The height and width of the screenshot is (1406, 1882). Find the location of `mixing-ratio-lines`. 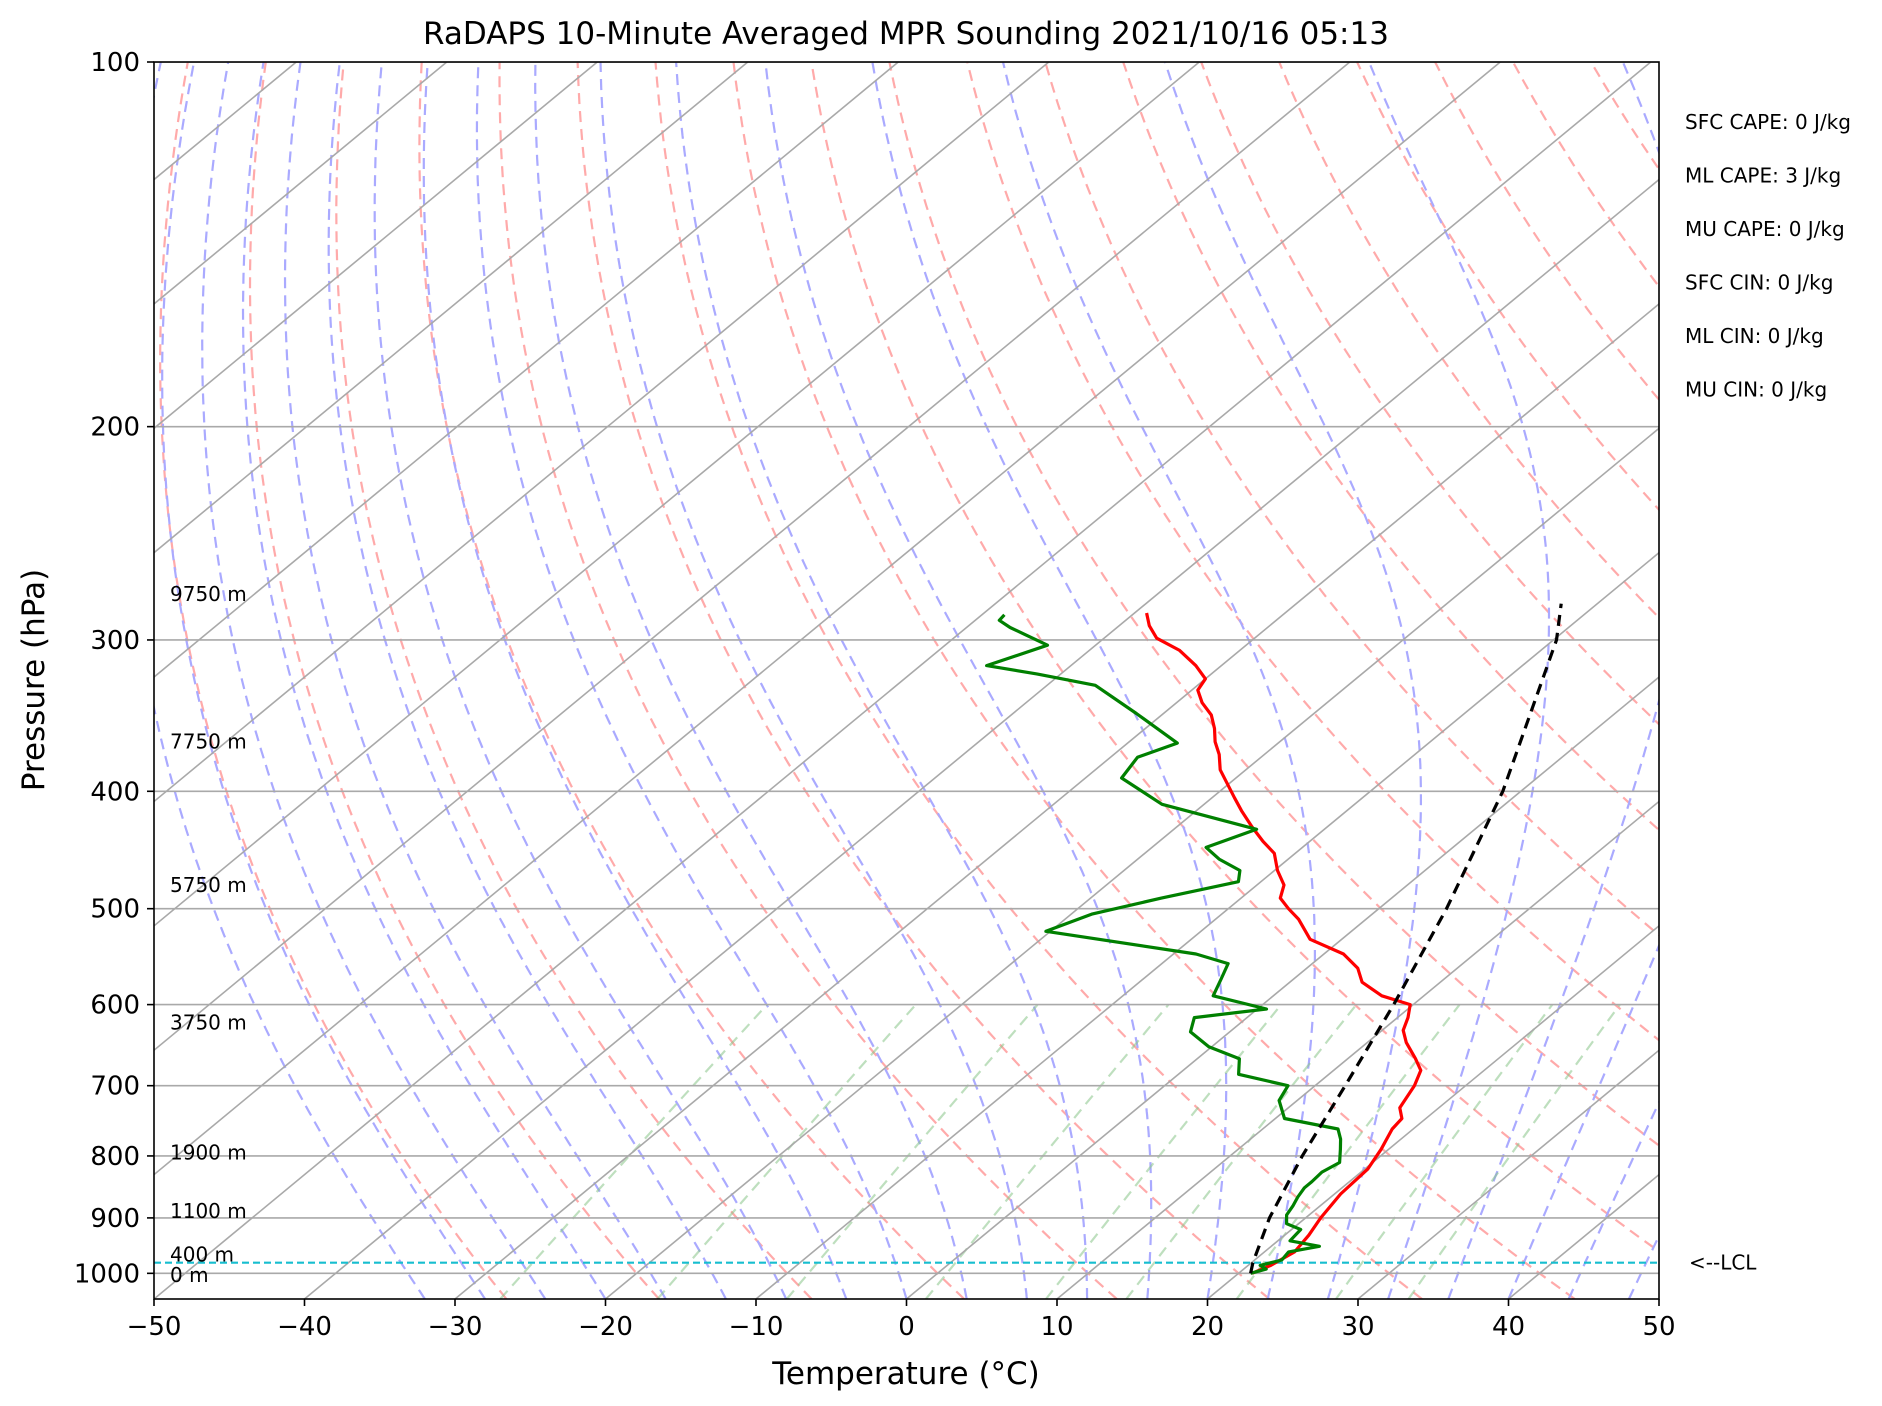

mixing-ratio-lines is located at coordinates (1060, 1151).